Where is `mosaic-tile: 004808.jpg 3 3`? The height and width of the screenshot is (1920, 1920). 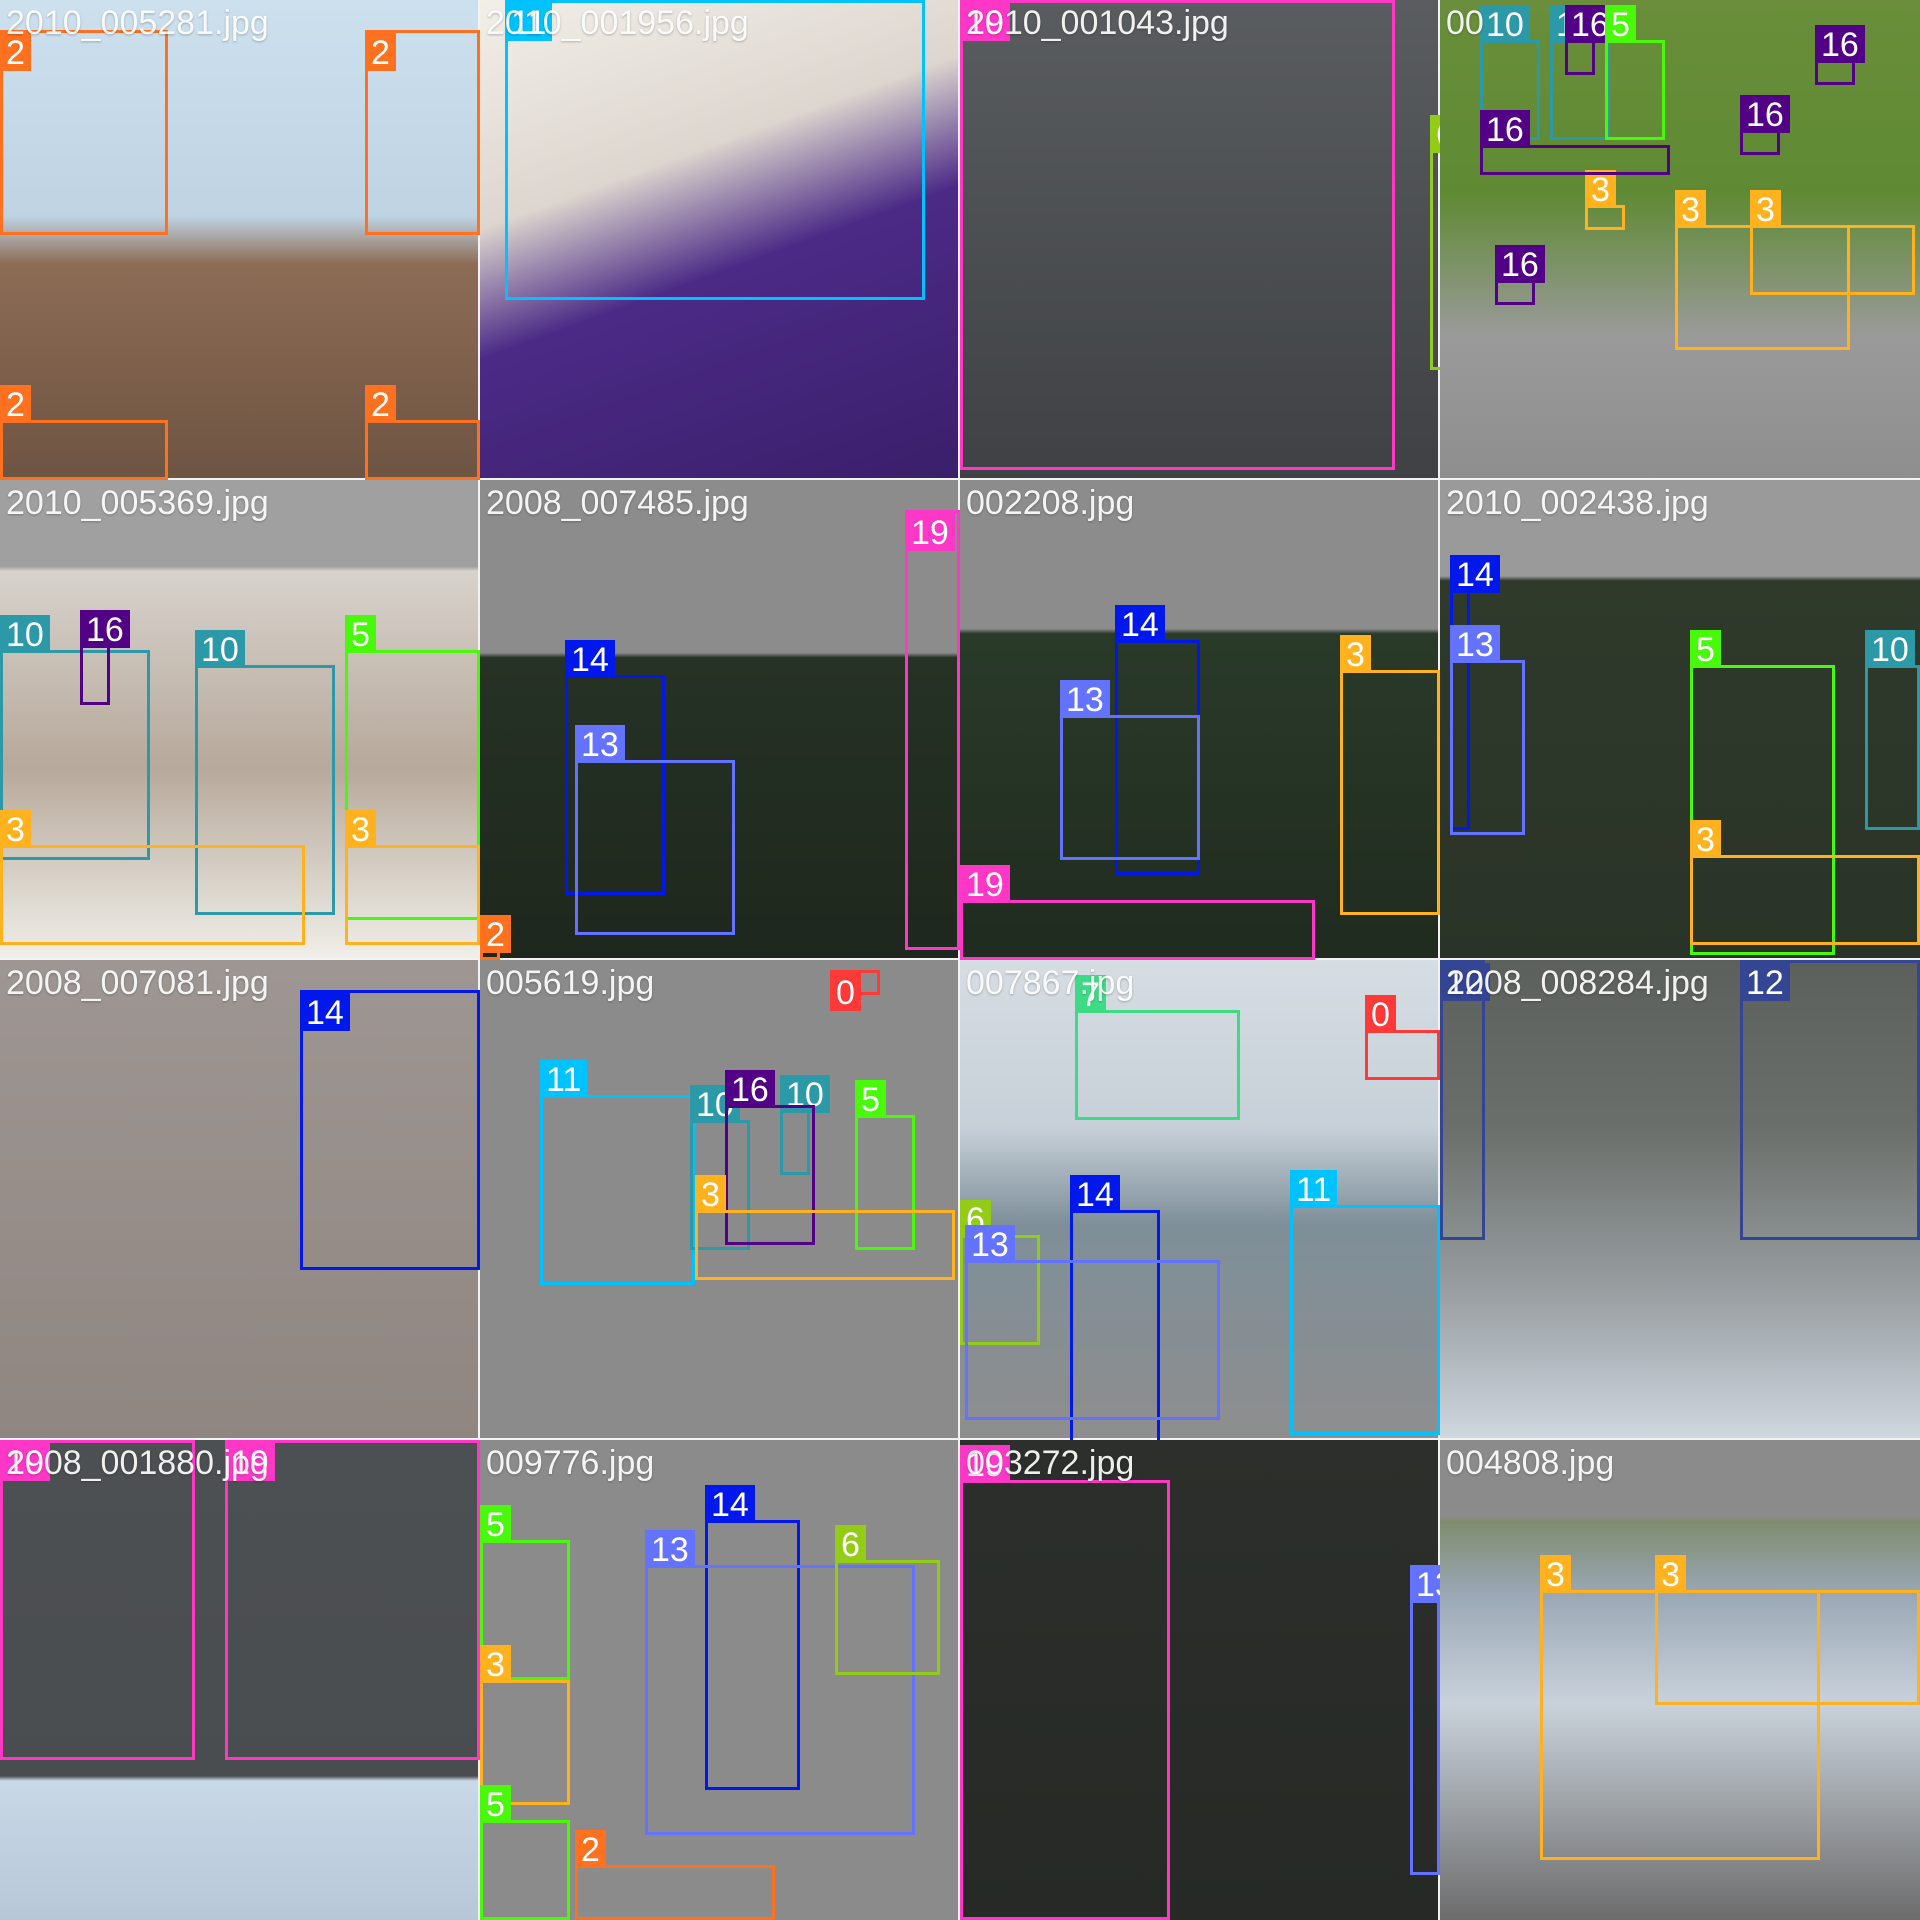
mosaic-tile: 004808.jpg 3 3 is located at coordinates (1680, 1680).